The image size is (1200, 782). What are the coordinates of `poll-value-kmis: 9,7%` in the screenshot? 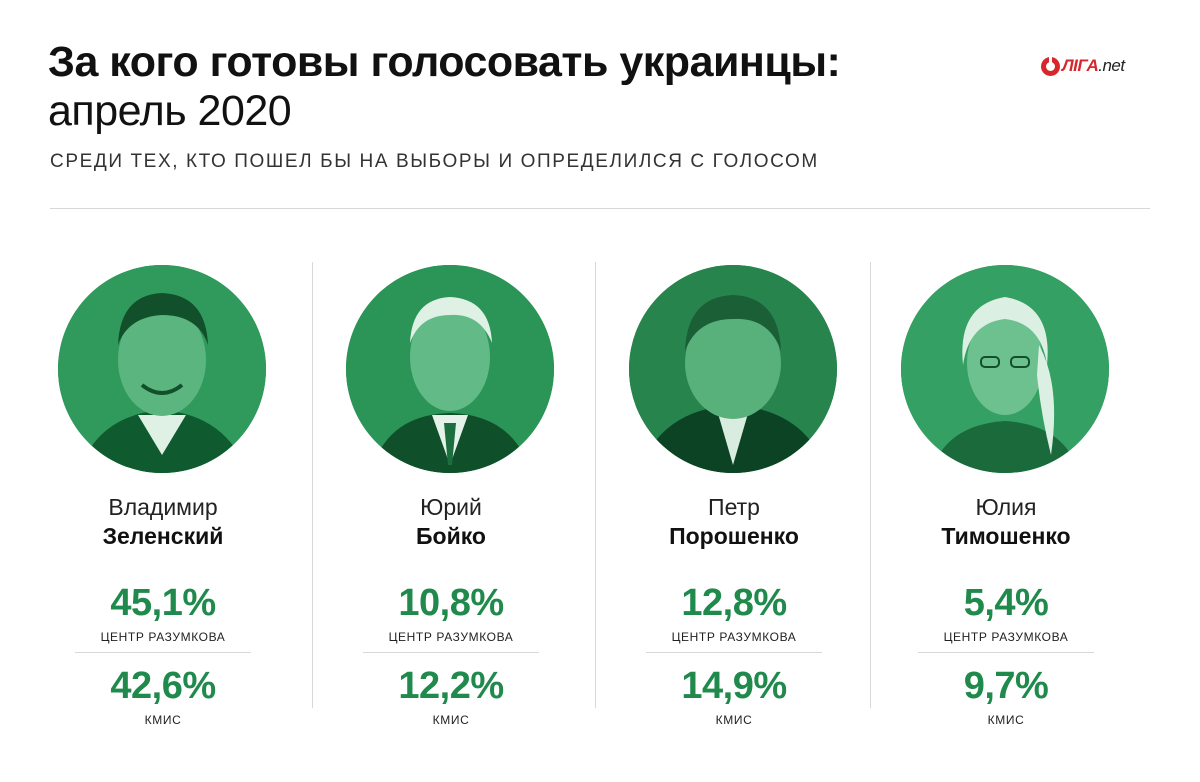 It's located at (1006, 686).